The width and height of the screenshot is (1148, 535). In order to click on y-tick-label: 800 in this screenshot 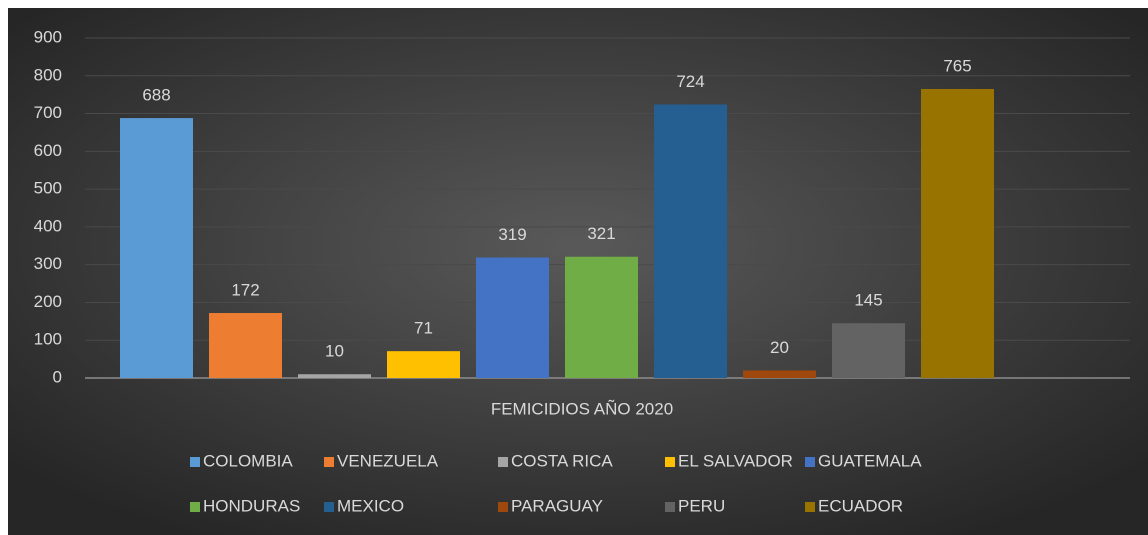, I will do `click(48, 74)`.